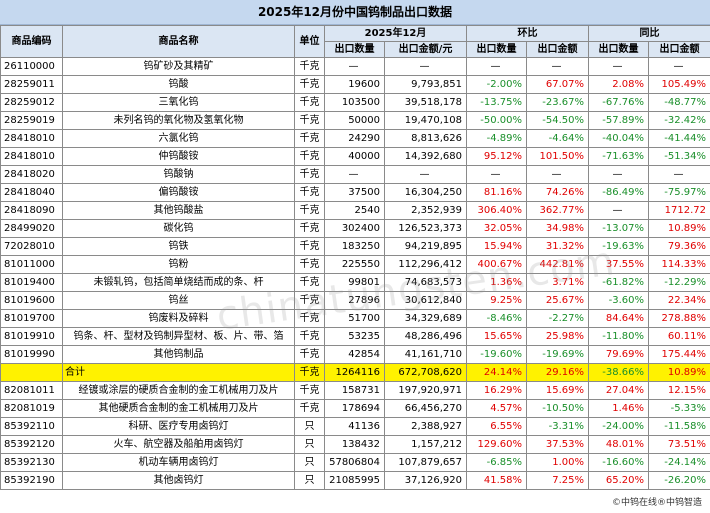 This screenshot has width=710, height=513. What do you see at coordinates (679, 408) in the screenshot?
I see `row-yoy-amount: -5.33%` at bounding box center [679, 408].